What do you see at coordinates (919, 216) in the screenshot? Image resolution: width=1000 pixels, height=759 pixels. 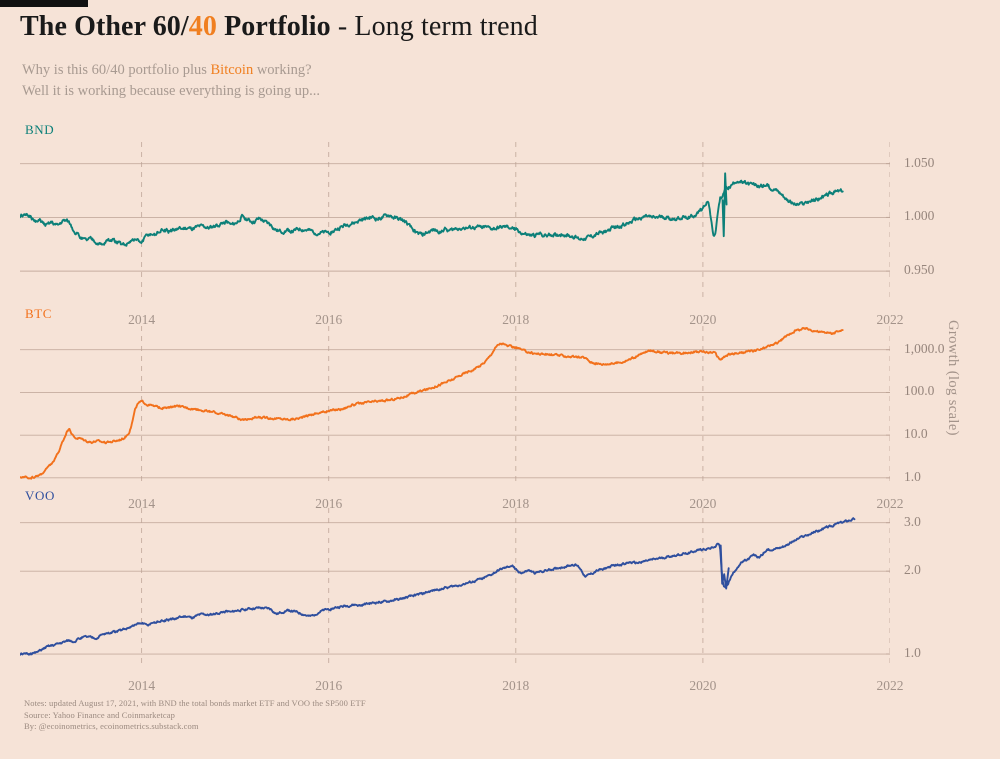 I see `ytick-label: 1.000` at bounding box center [919, 216].